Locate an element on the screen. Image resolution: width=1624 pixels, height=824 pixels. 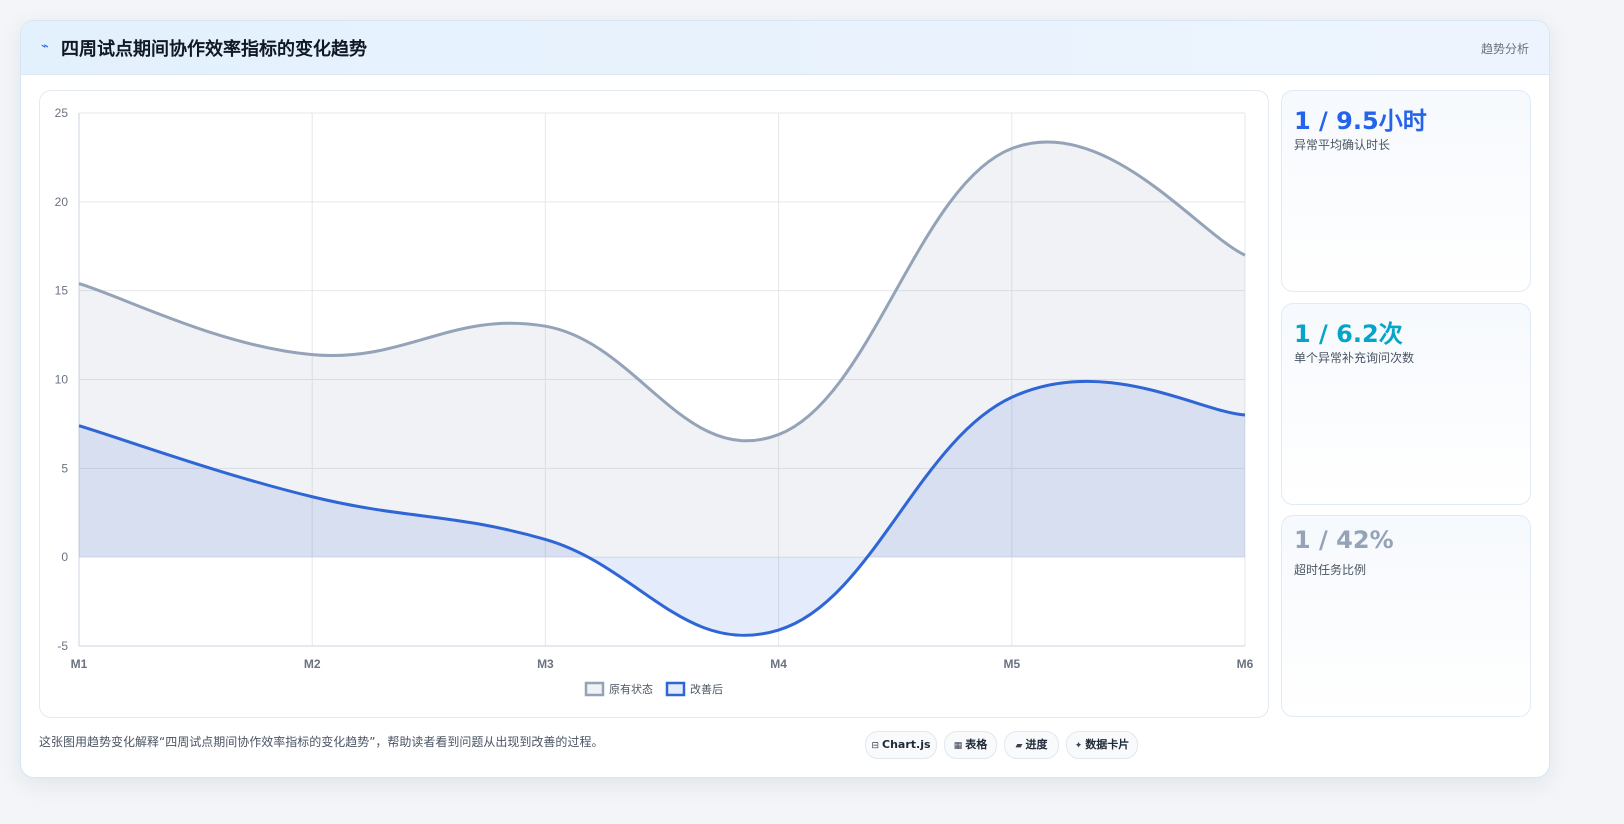
sparkle-icon: ✦ is located at coordinates (1078, 746).